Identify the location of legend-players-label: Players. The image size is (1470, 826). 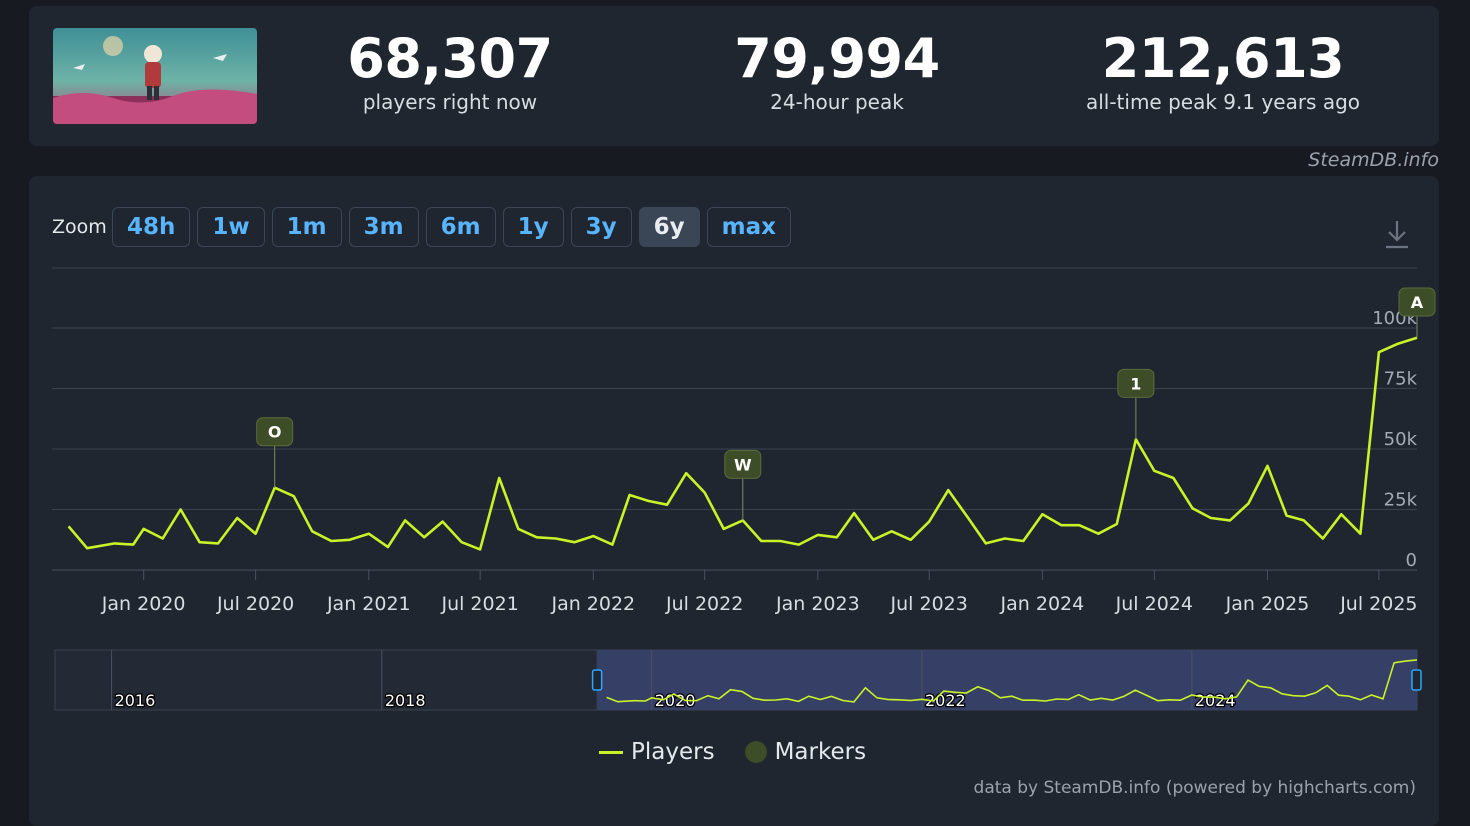
(673, 752).